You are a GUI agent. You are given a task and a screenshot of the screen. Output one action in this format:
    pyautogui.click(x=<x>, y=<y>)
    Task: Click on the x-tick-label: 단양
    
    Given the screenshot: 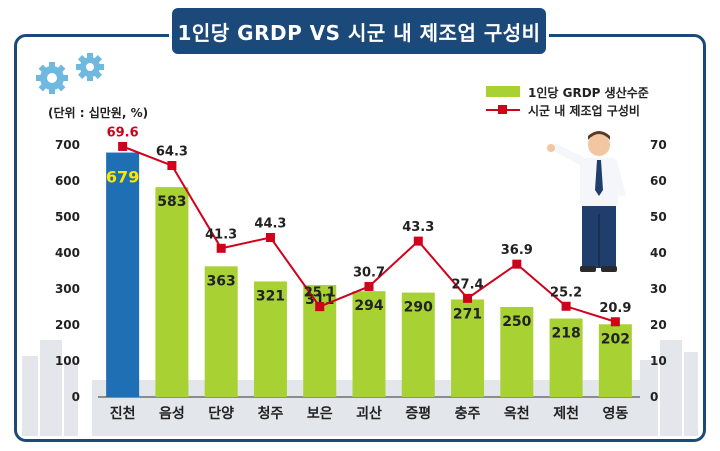 What is the action you would take?
    pyautogui.click(x=221, y=413)
    